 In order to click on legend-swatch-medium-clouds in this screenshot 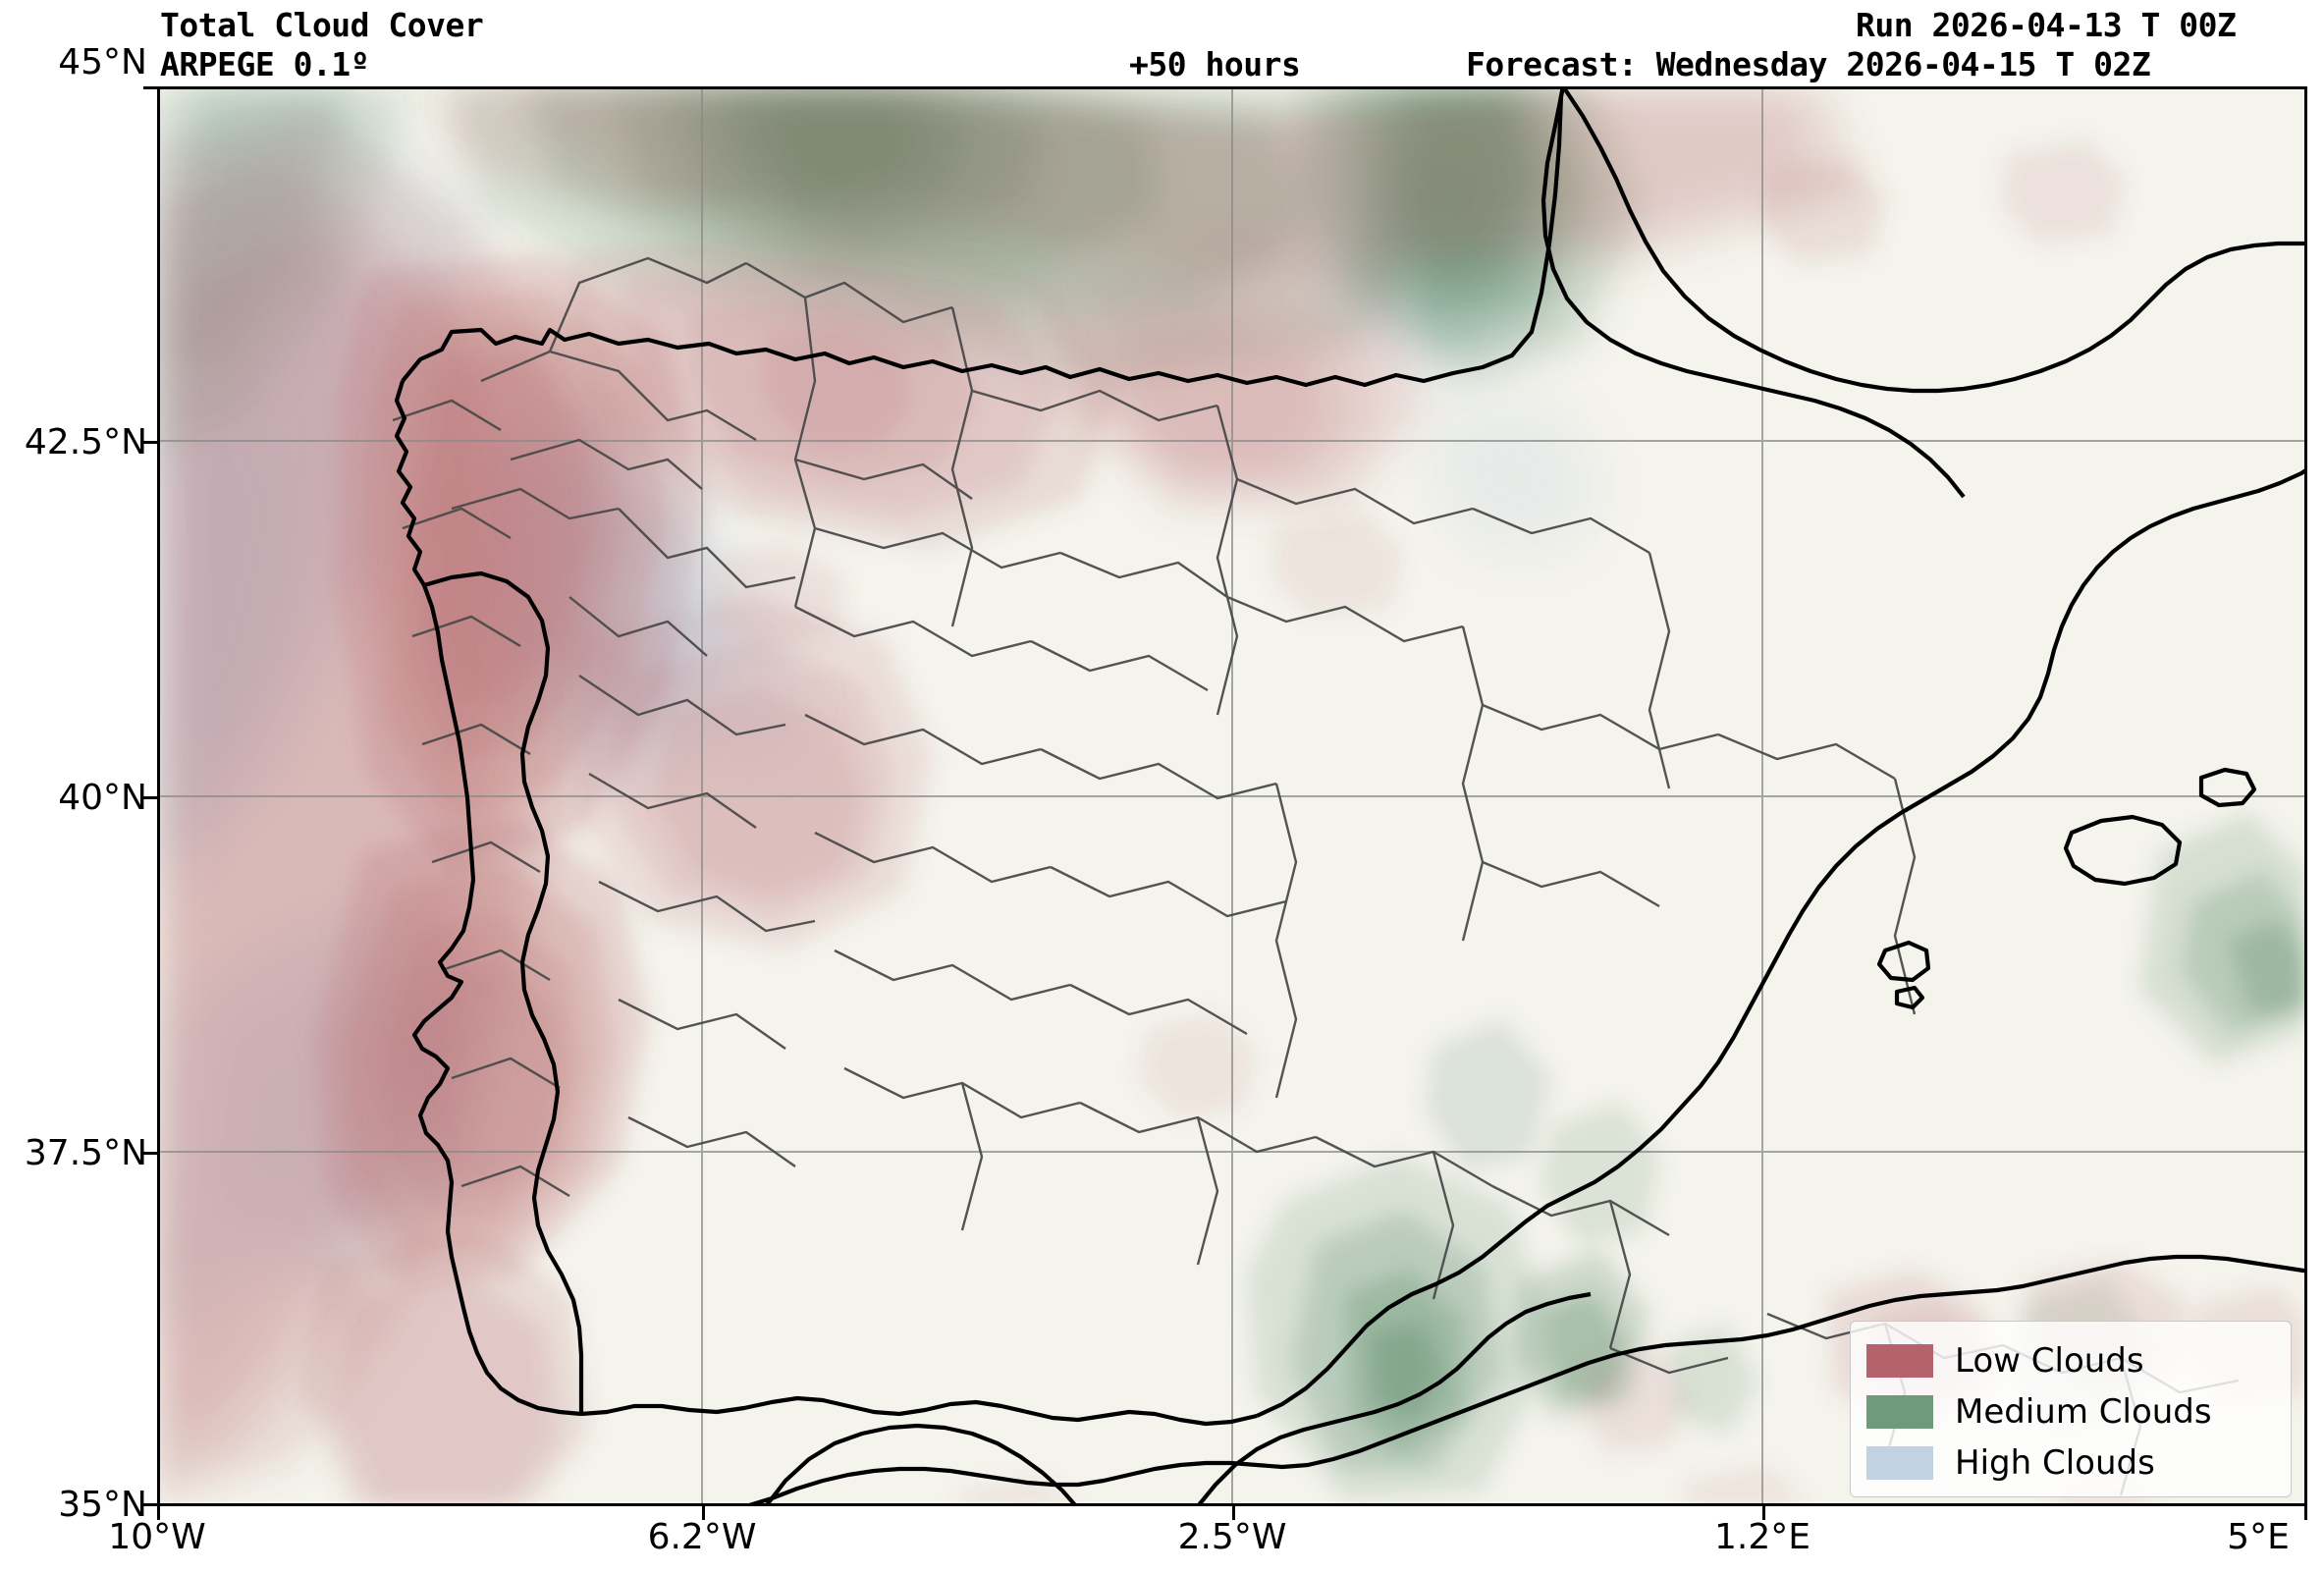, I will do `click(1899, 1412)`.